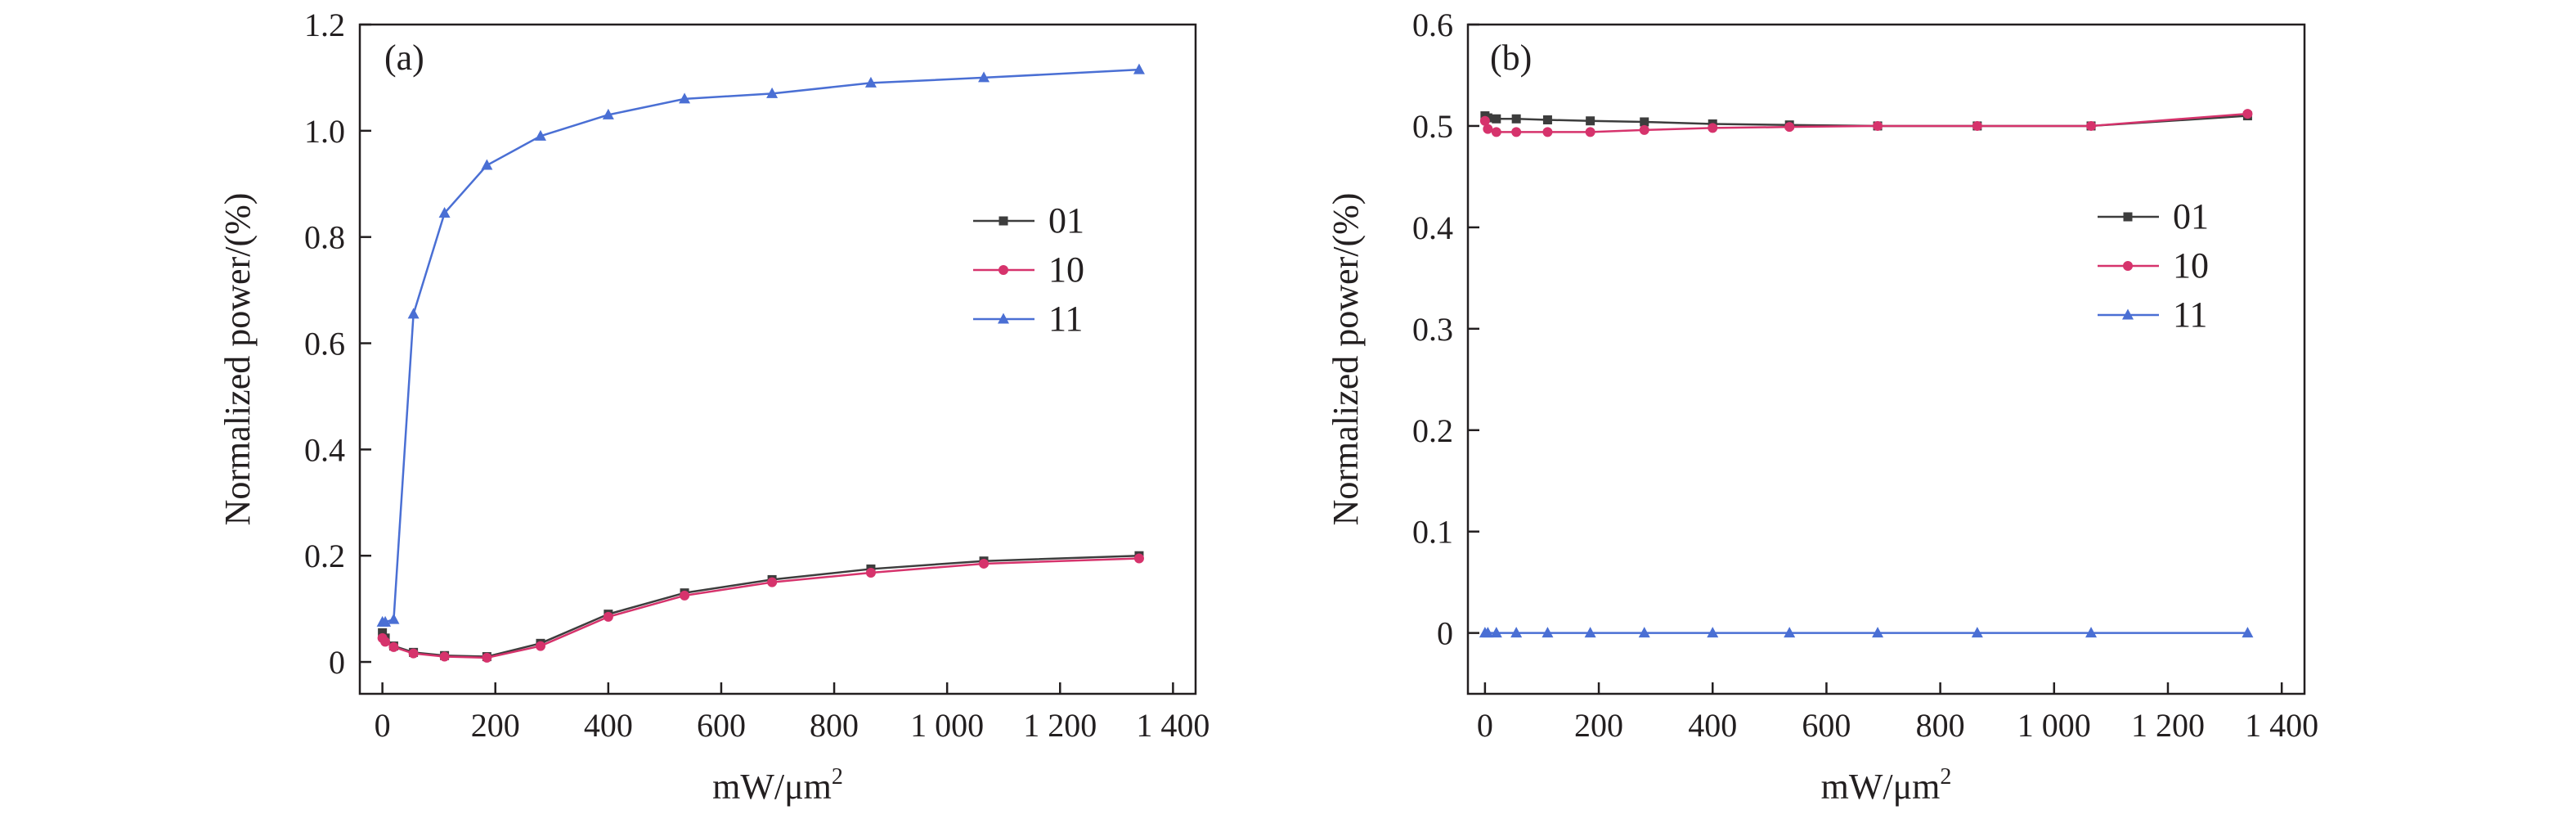 The width and height of the screenshot is (2576, 819). Describe the element at coordinates (324, 238) in the screenshot. I see `y-tick-label: 0.8` at that location.